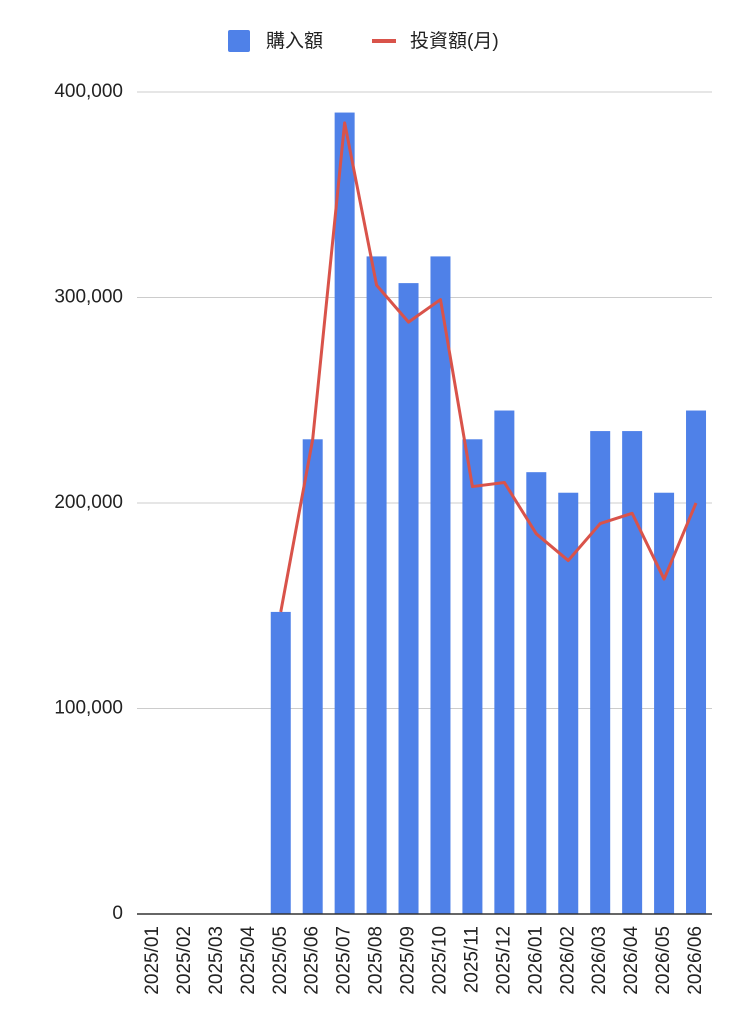  I want to click on y-tick-label: 400,000, so click(88, 91).